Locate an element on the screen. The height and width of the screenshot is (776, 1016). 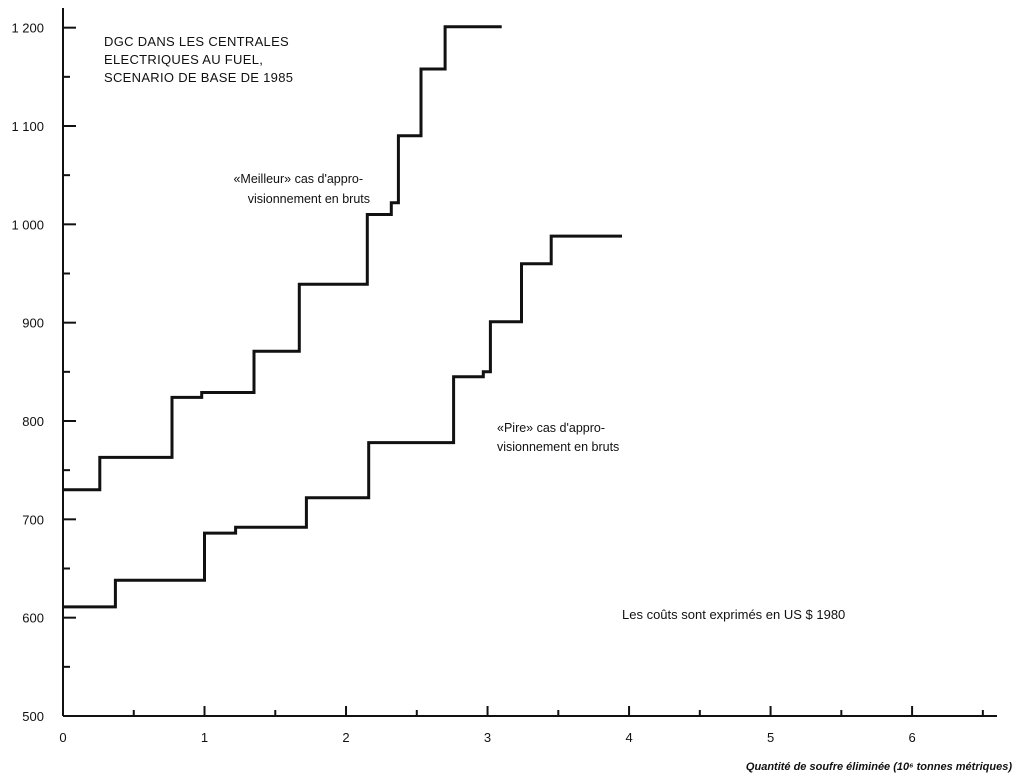
x-tick-label: 5 is located at coordinates (770, 737).